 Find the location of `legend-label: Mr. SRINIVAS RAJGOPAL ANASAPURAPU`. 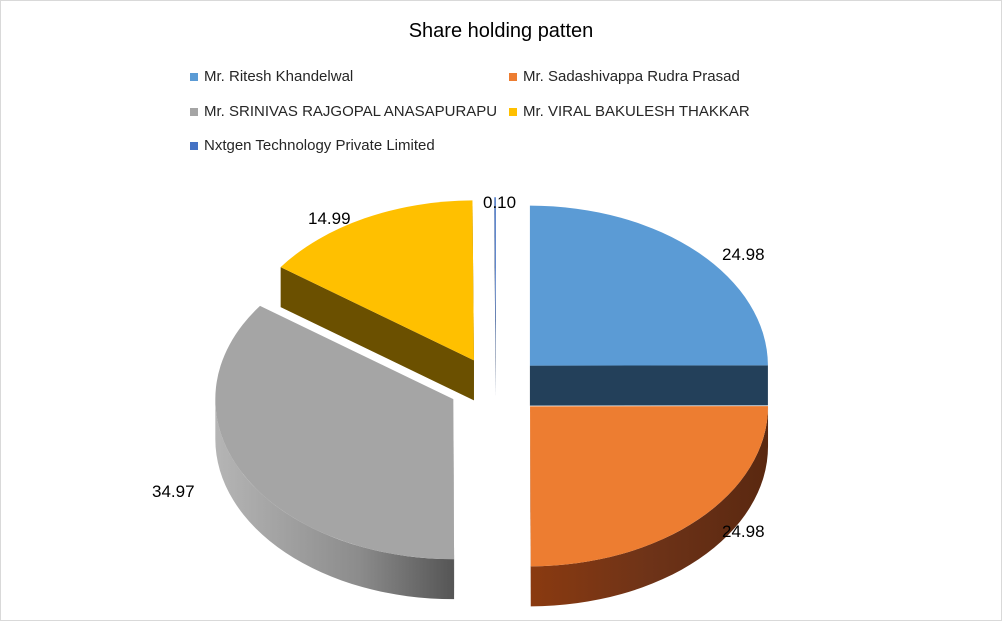

legend-label: Mr. SRINIVAS RAJGOPAL ANASAPURAPU is located at coordinates (351, 111).